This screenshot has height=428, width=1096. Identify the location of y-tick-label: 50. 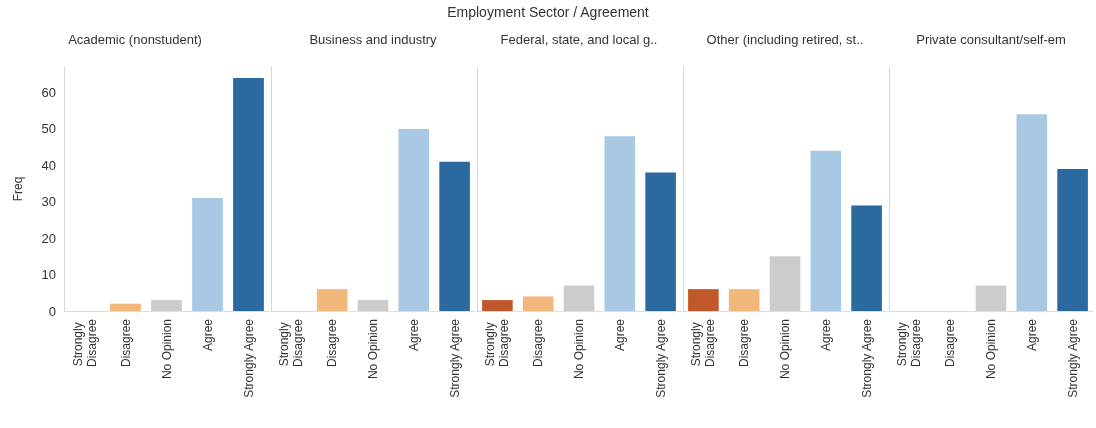
(48, 129).